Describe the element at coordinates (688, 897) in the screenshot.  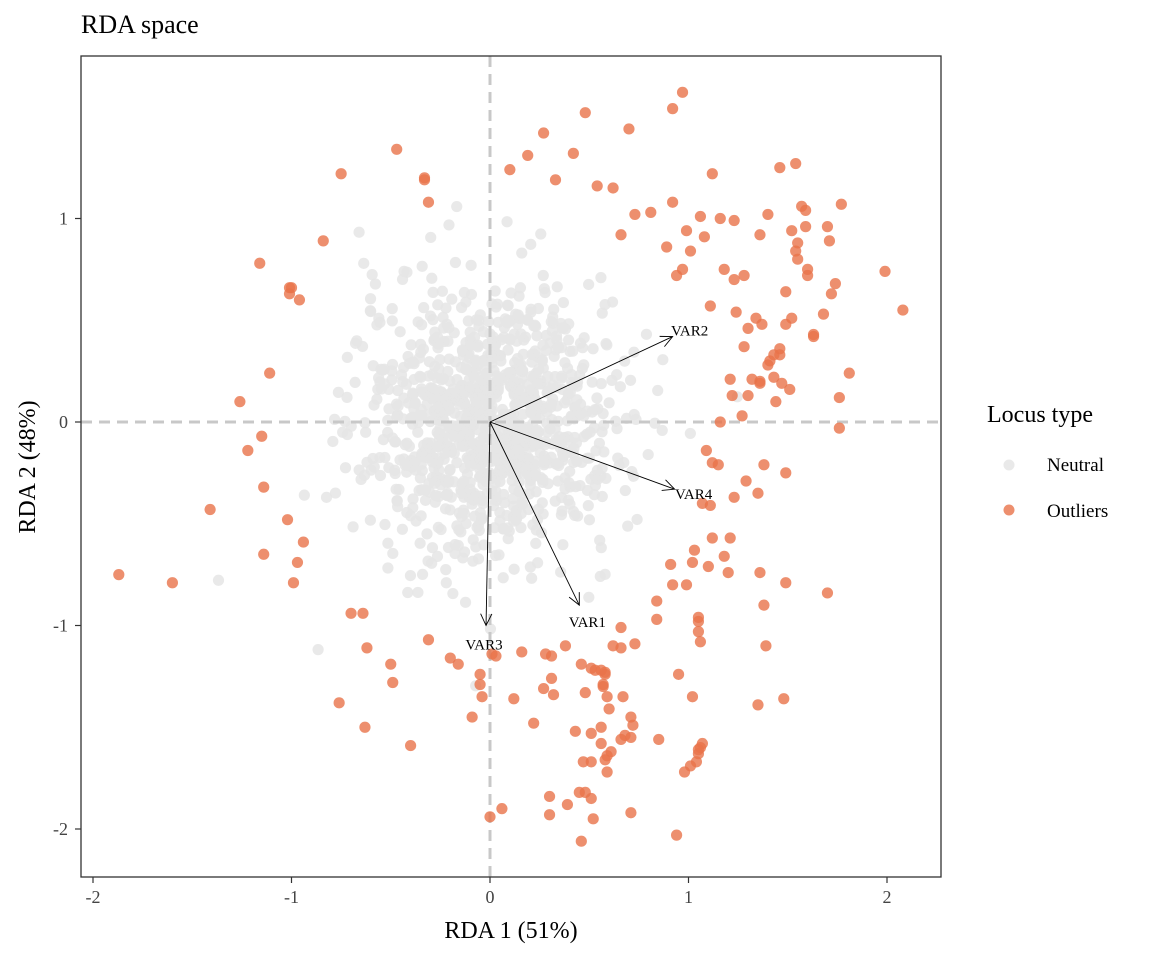
I see `x-tick-label: 1` at that location.